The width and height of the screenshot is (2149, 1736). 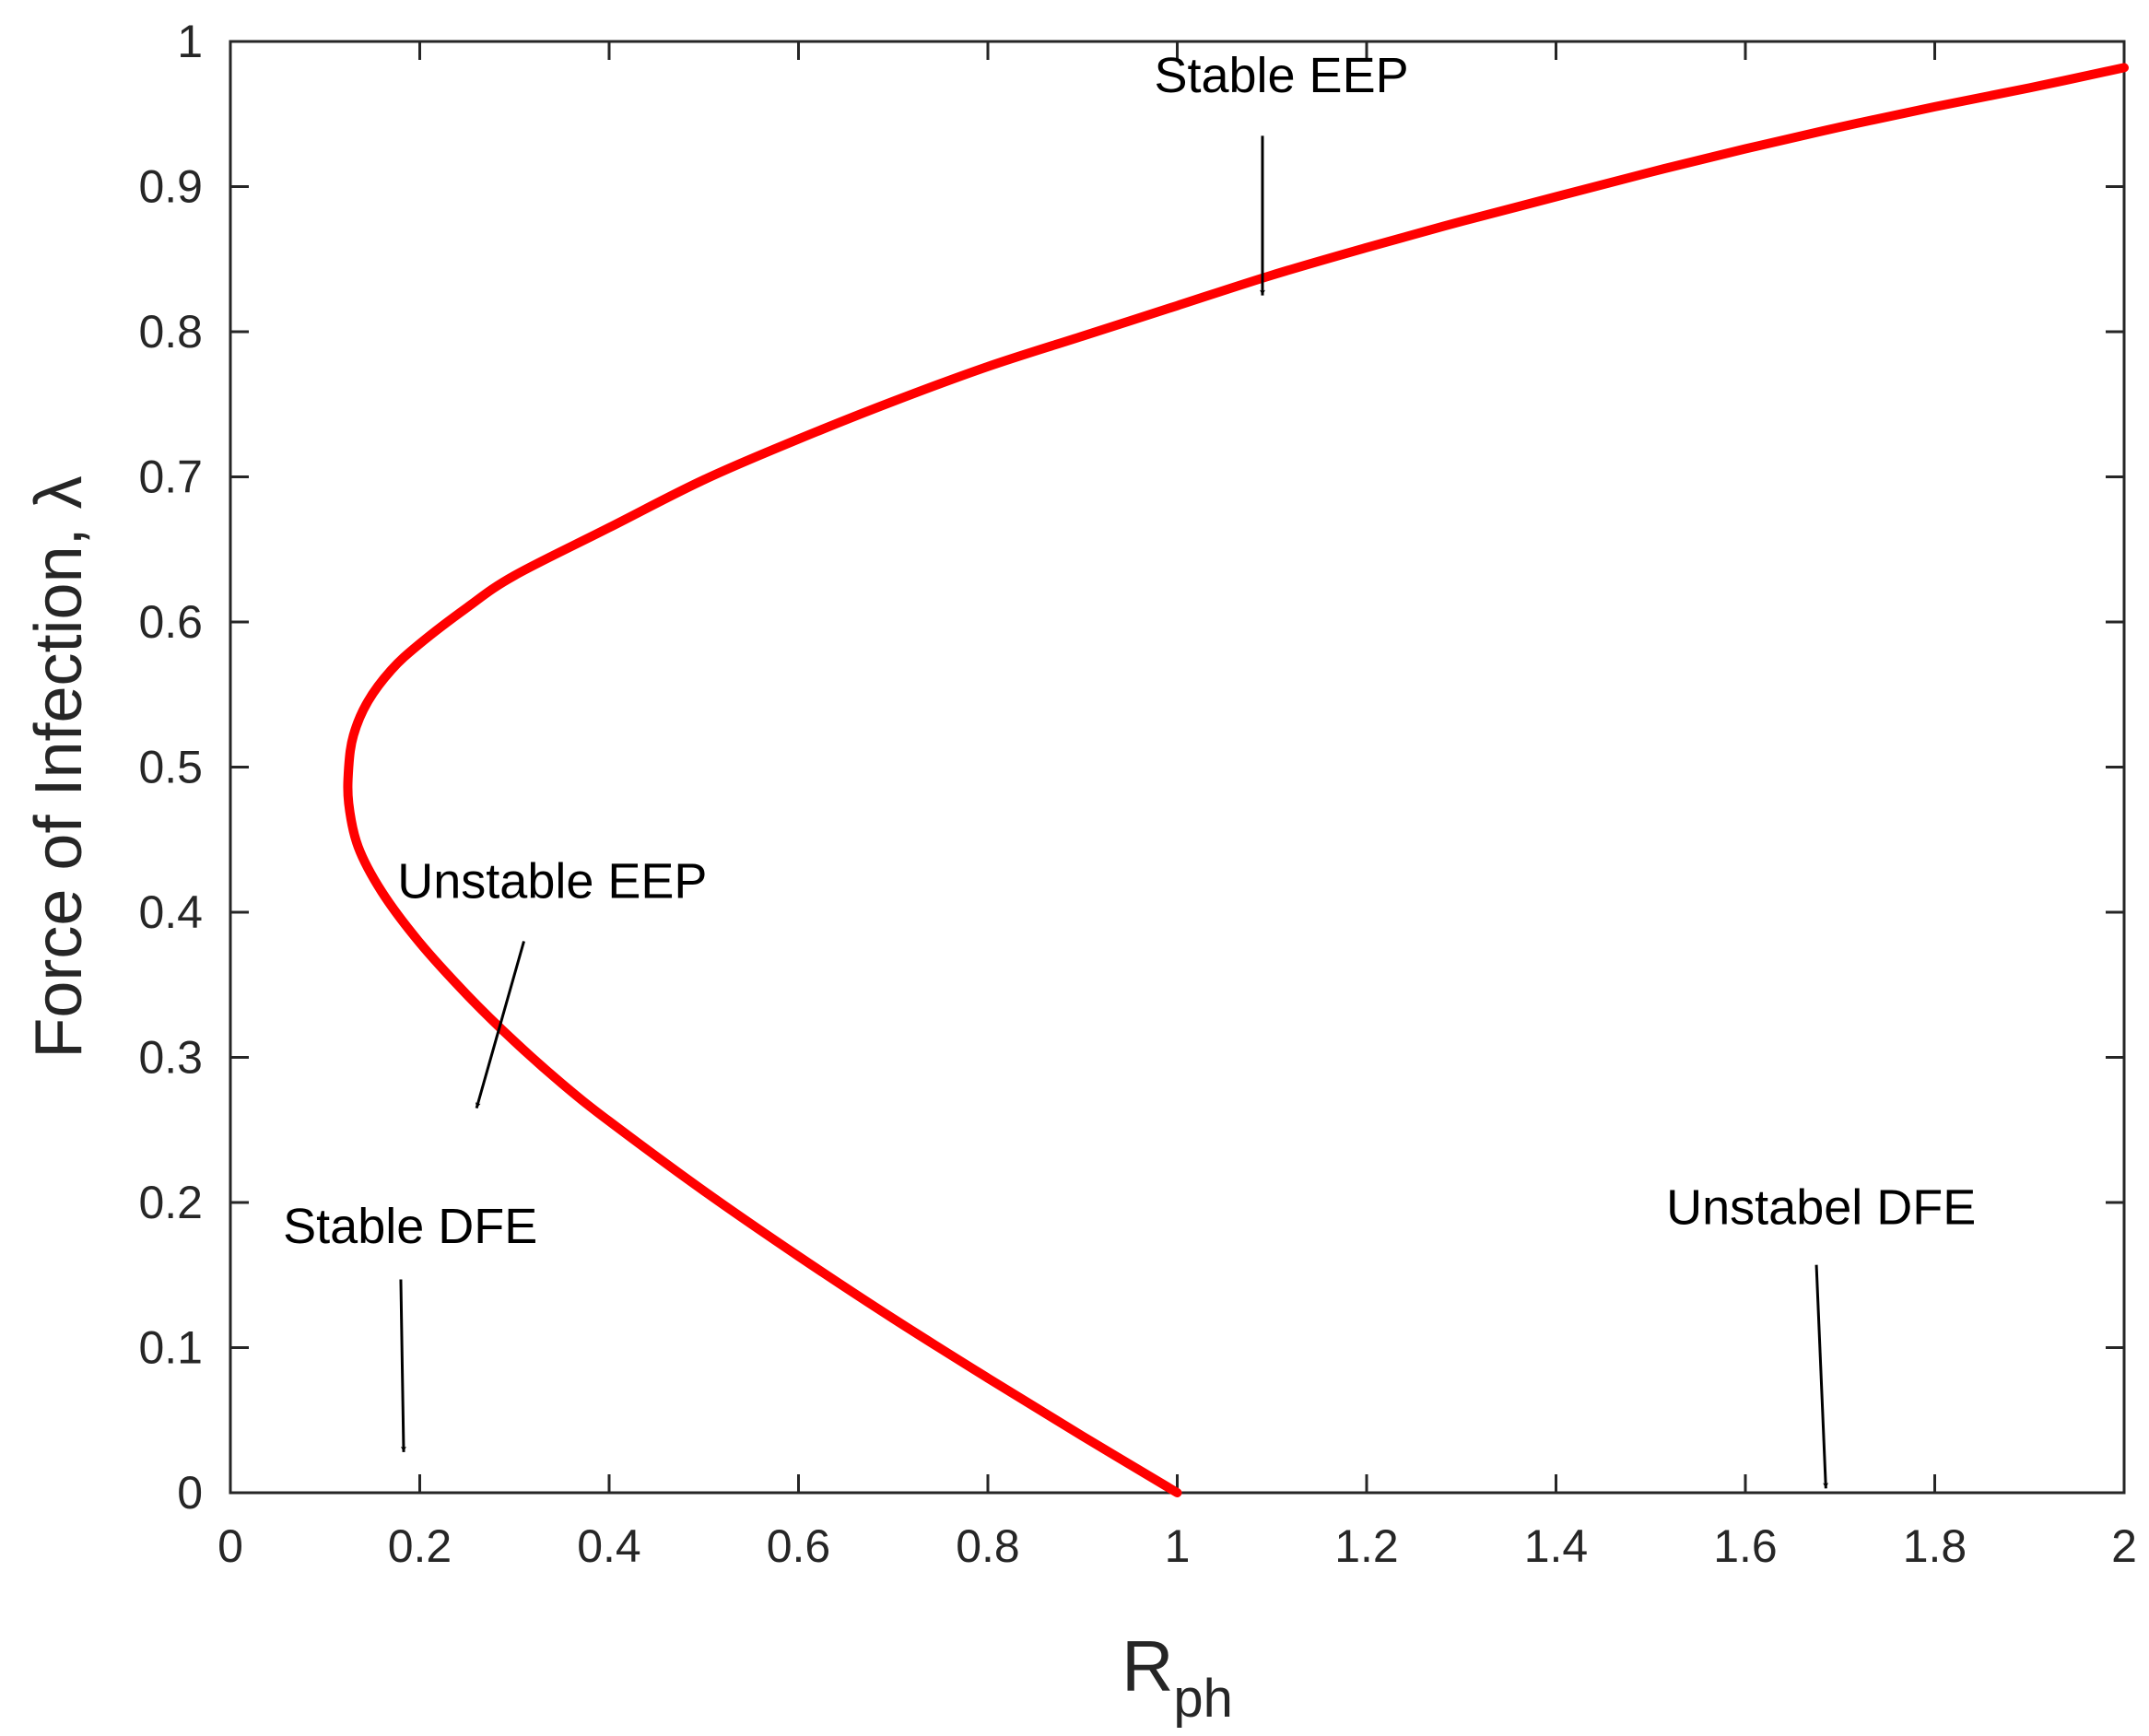 I want to click on x-tick-label: 0.6, so click(x=799, y=1546).